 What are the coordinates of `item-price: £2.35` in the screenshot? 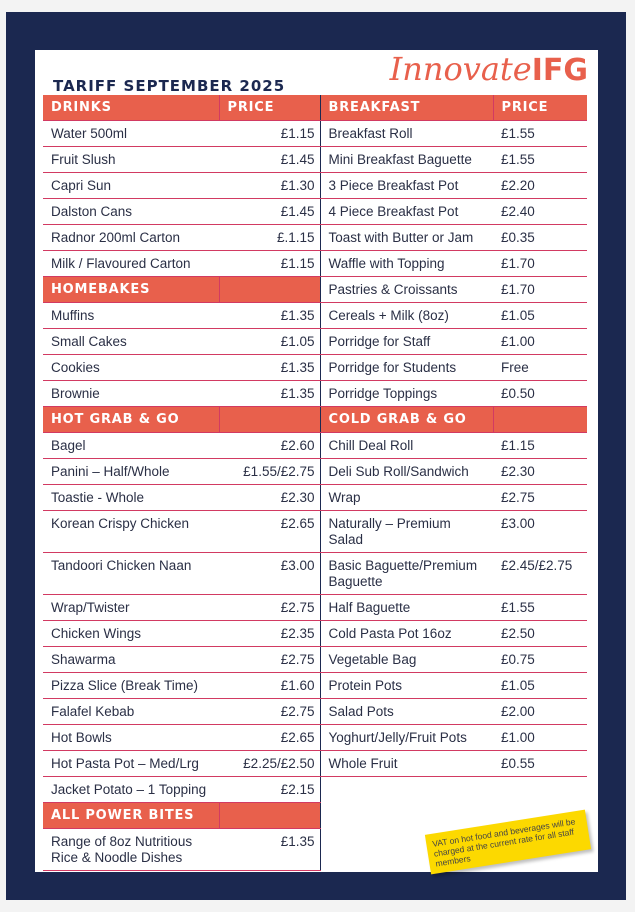 It's located at (270, 633).